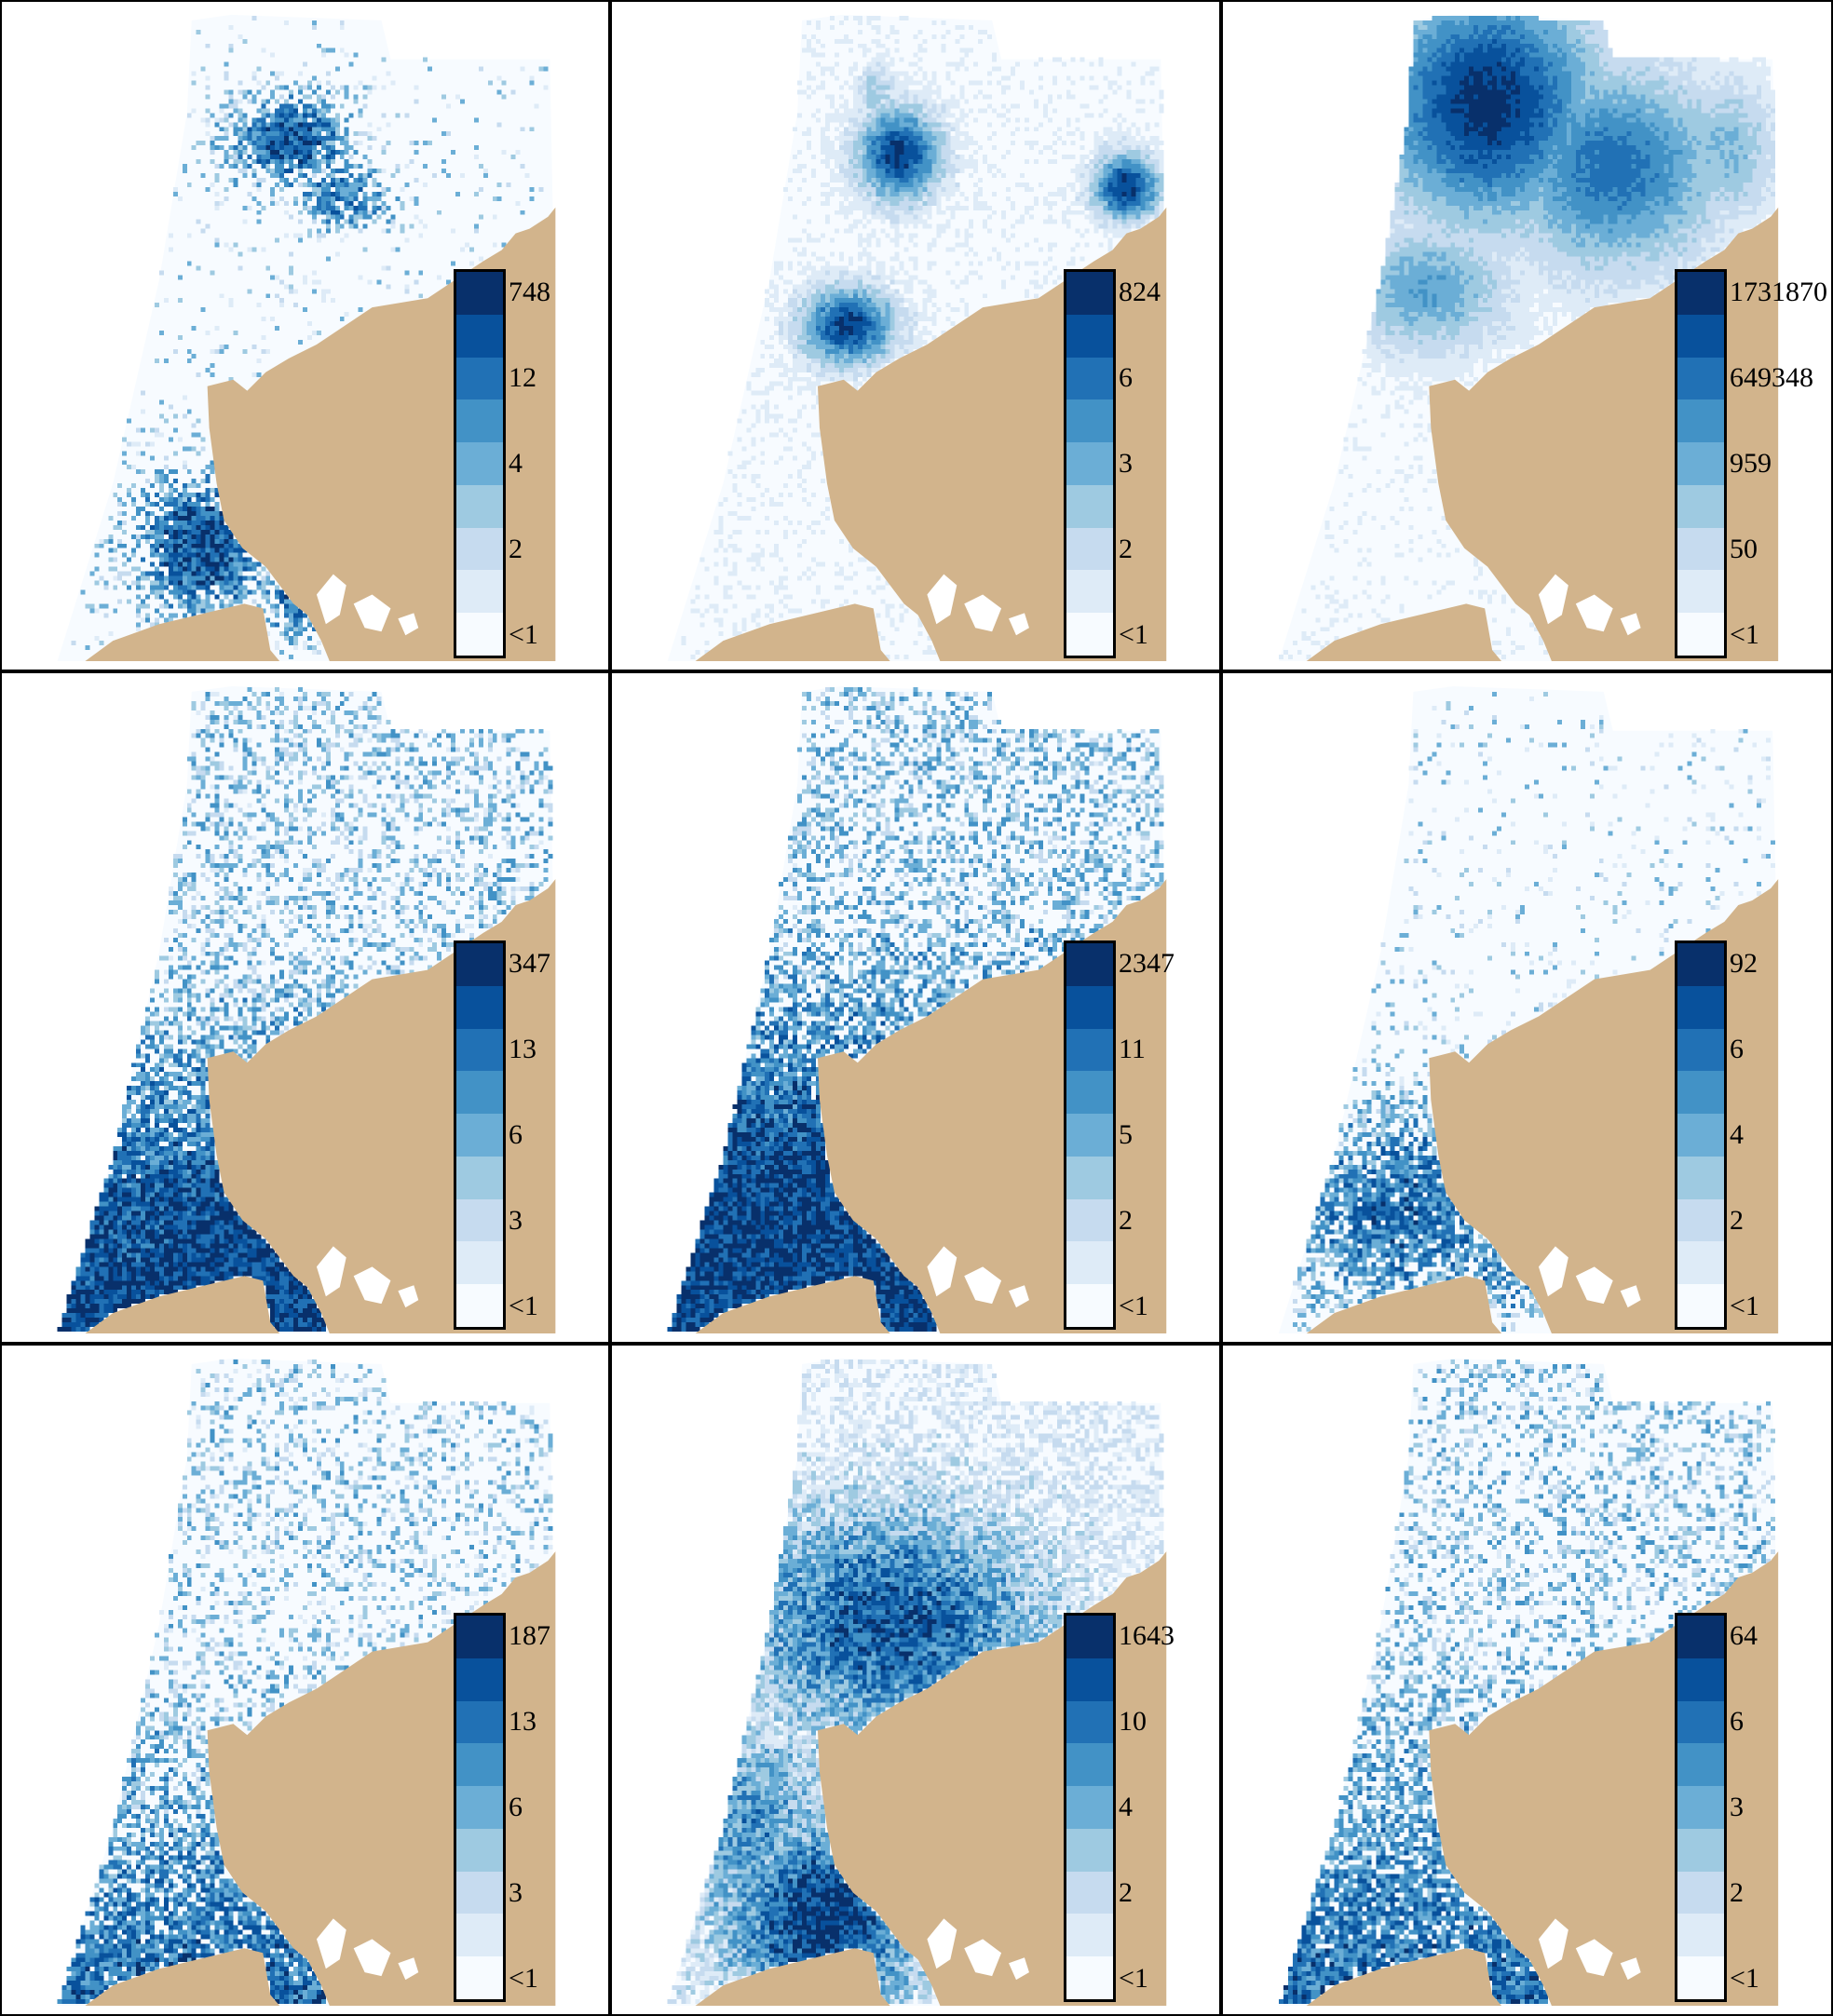 Image resolution: width=1833 pixels, height=2016 pixels. What do you see at coordinates (305, 1007) in the screenshot?
I see `map-panel-4: 347 13 6 3 <1` at bounding box center [305, 1007].